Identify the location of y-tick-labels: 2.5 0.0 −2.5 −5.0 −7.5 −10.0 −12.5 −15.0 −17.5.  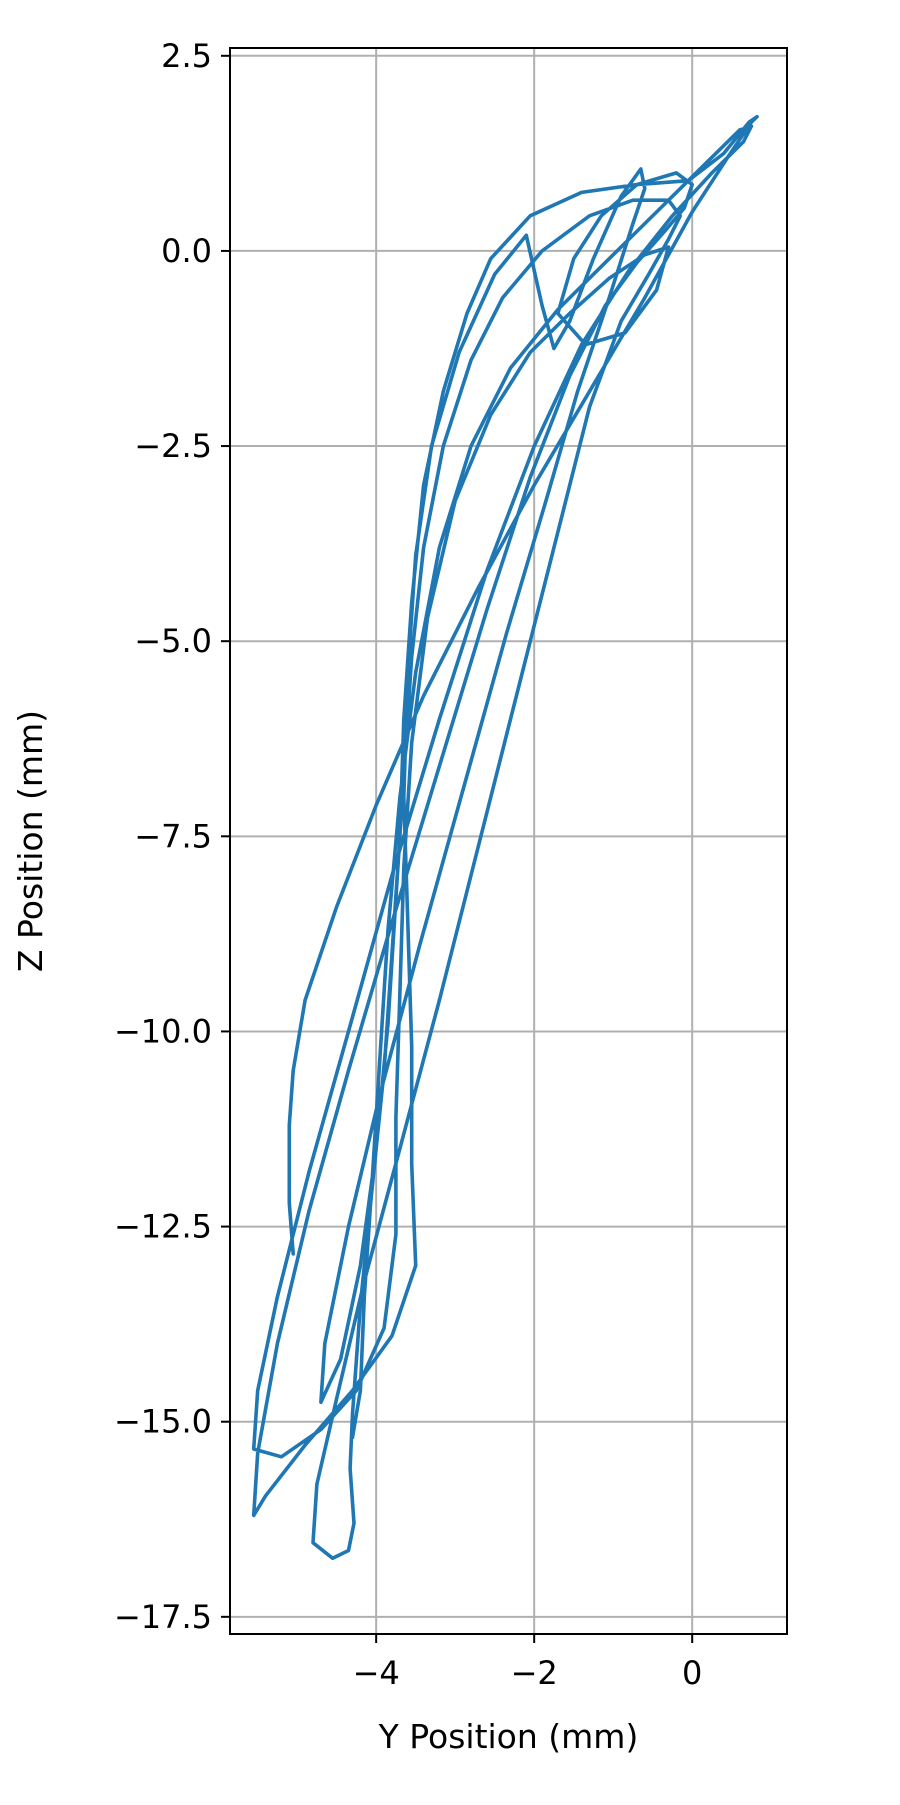
(163, 836).